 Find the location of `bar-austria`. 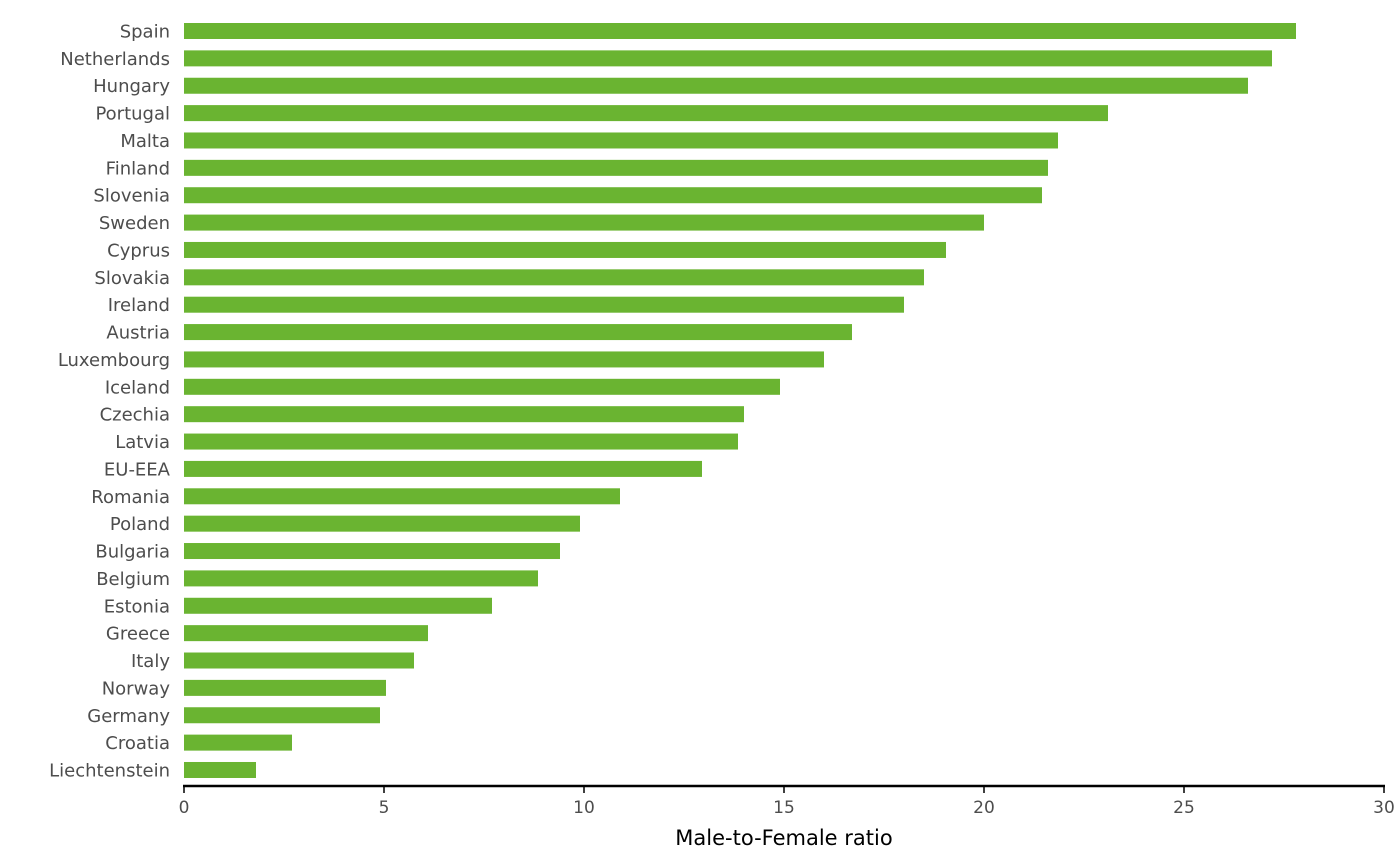

bar-austria is located at coordinates (518, 332).